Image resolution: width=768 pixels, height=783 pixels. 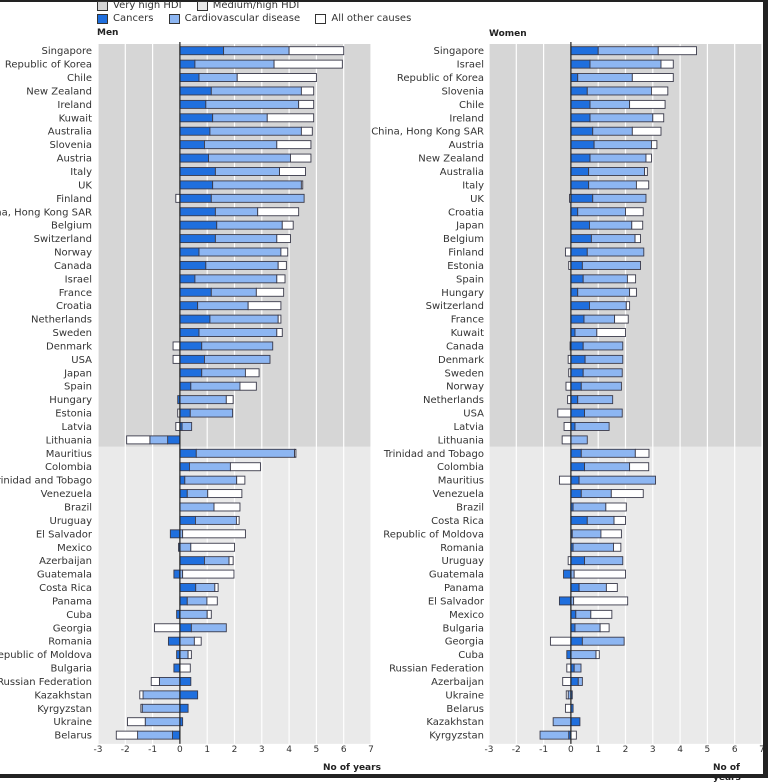 What do you see at coordinates (352, 768) in the screenshot?
I see `x-axis-label-men: No of years` at bounding box center [352, 768].